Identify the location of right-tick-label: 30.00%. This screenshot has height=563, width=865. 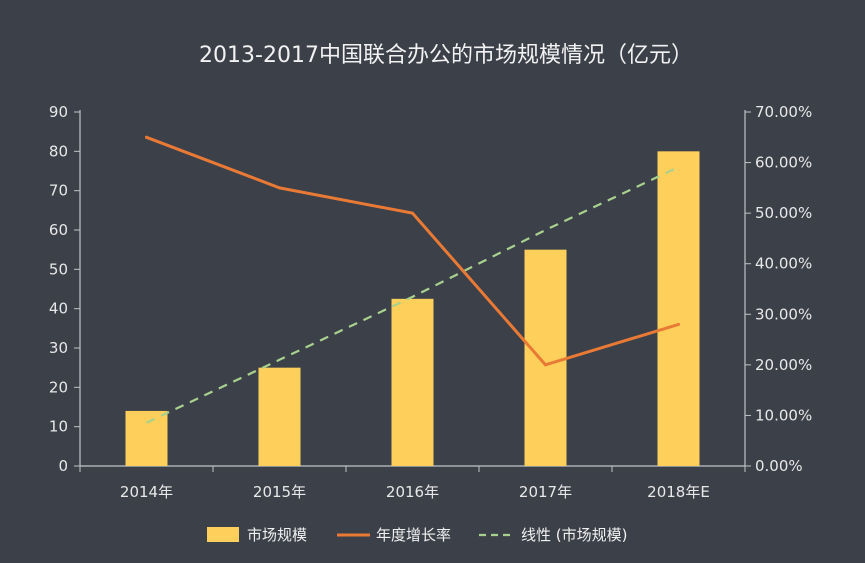
(783, 314).